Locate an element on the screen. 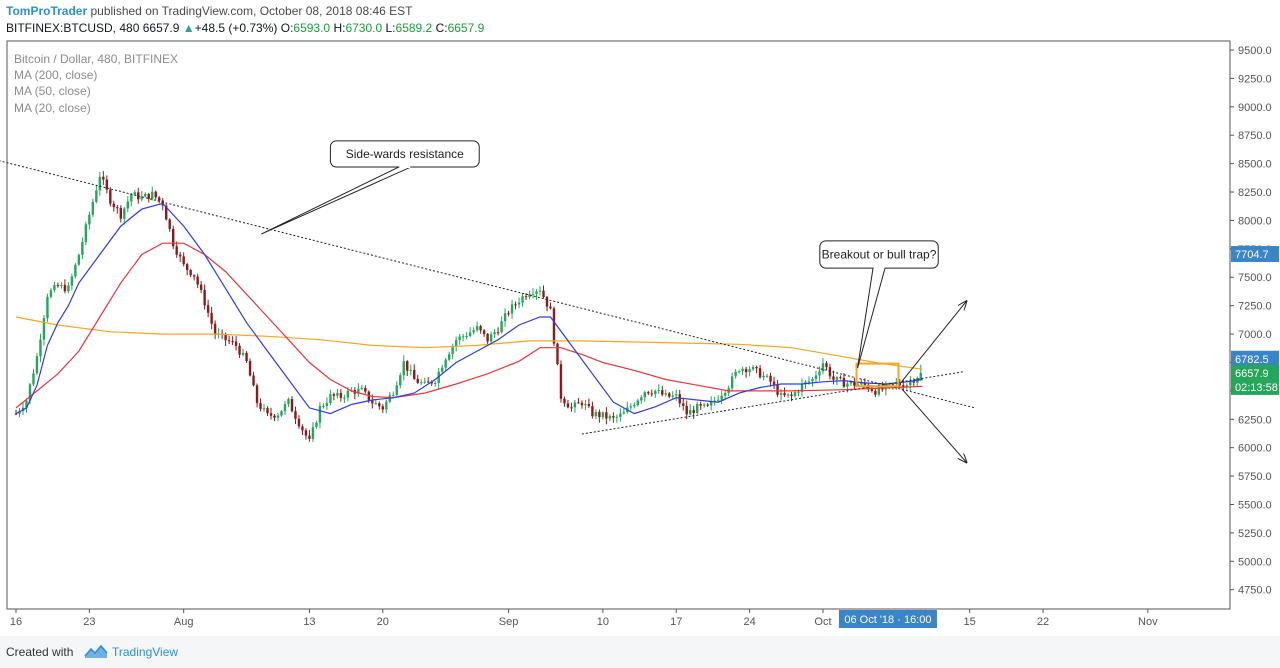 This screenshot has width=1280, height=668. y-tick-label: 8500.0 is located at coordinates (1255, 165).